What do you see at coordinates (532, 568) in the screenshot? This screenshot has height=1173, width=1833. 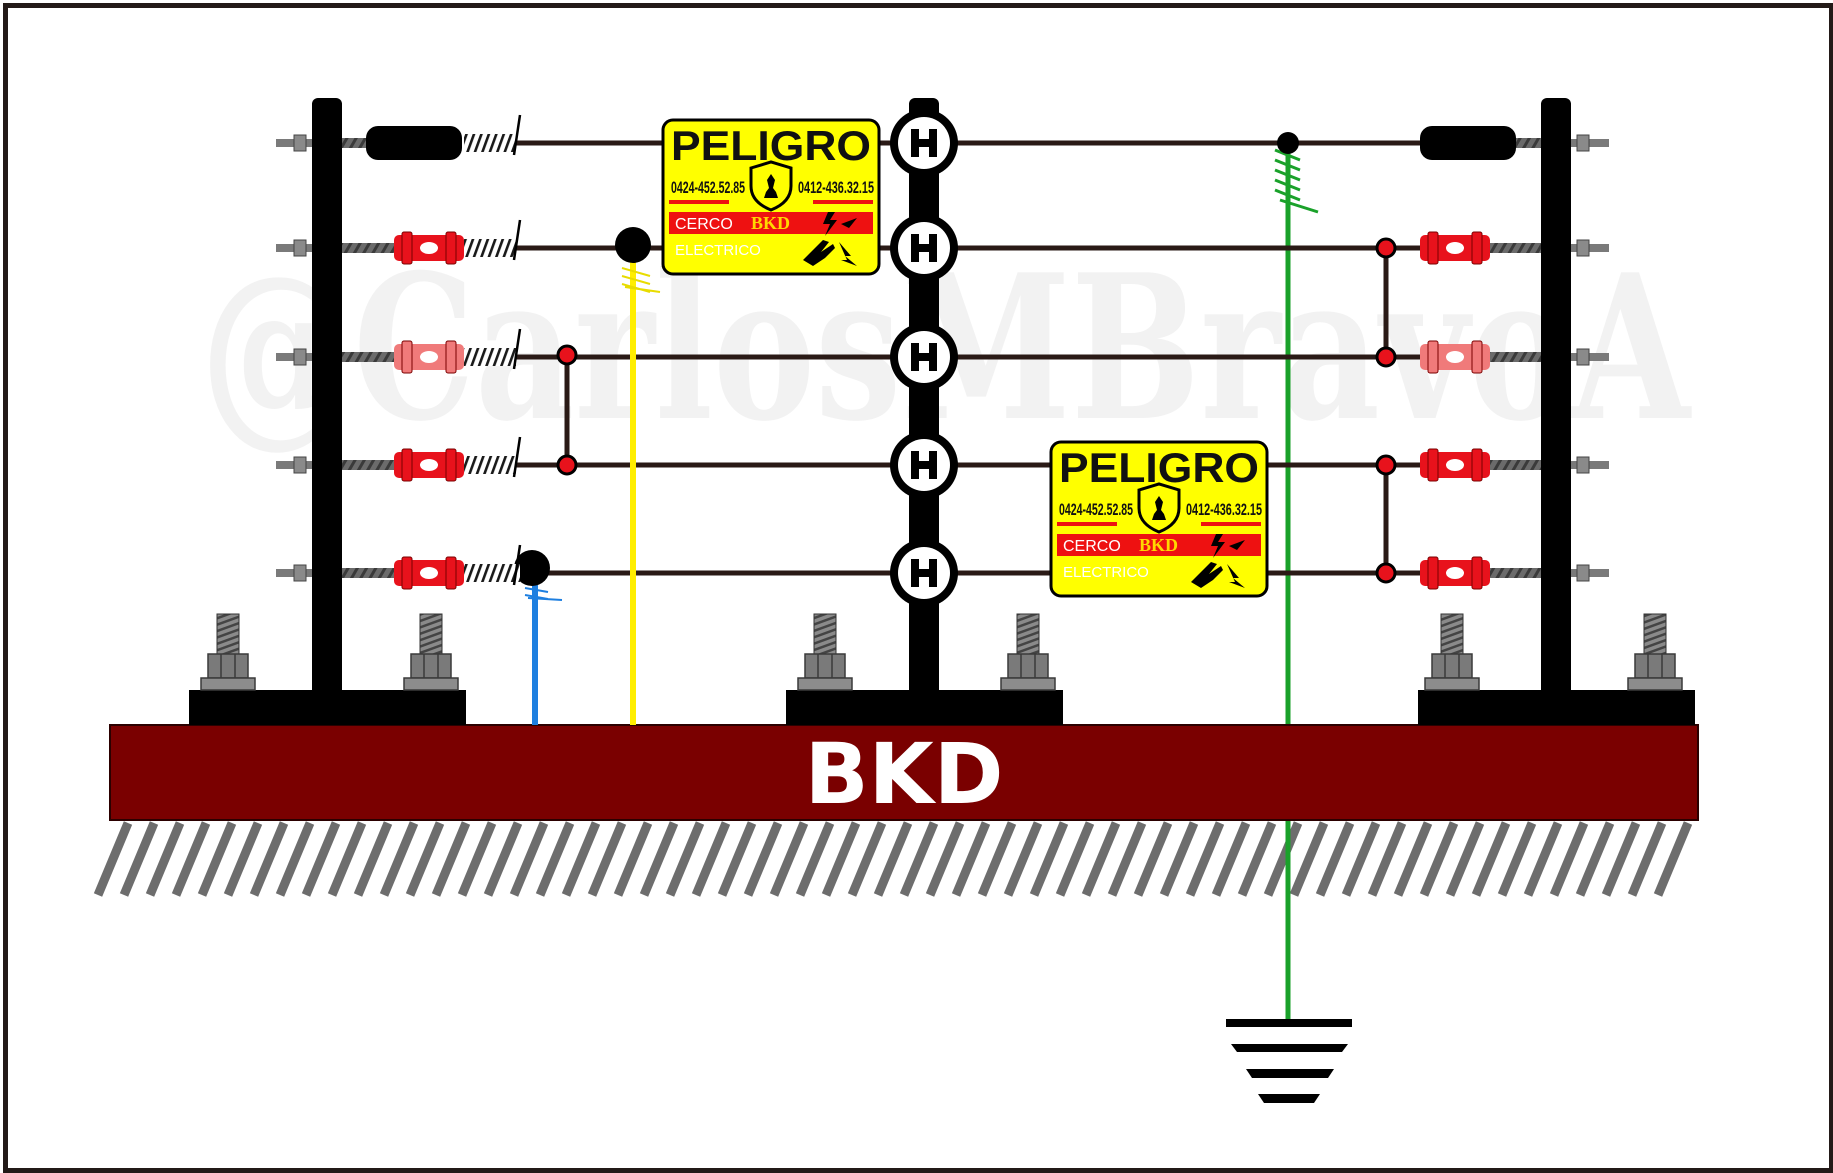 I see `blue-lead-connector` at bounding box center [532, 568].